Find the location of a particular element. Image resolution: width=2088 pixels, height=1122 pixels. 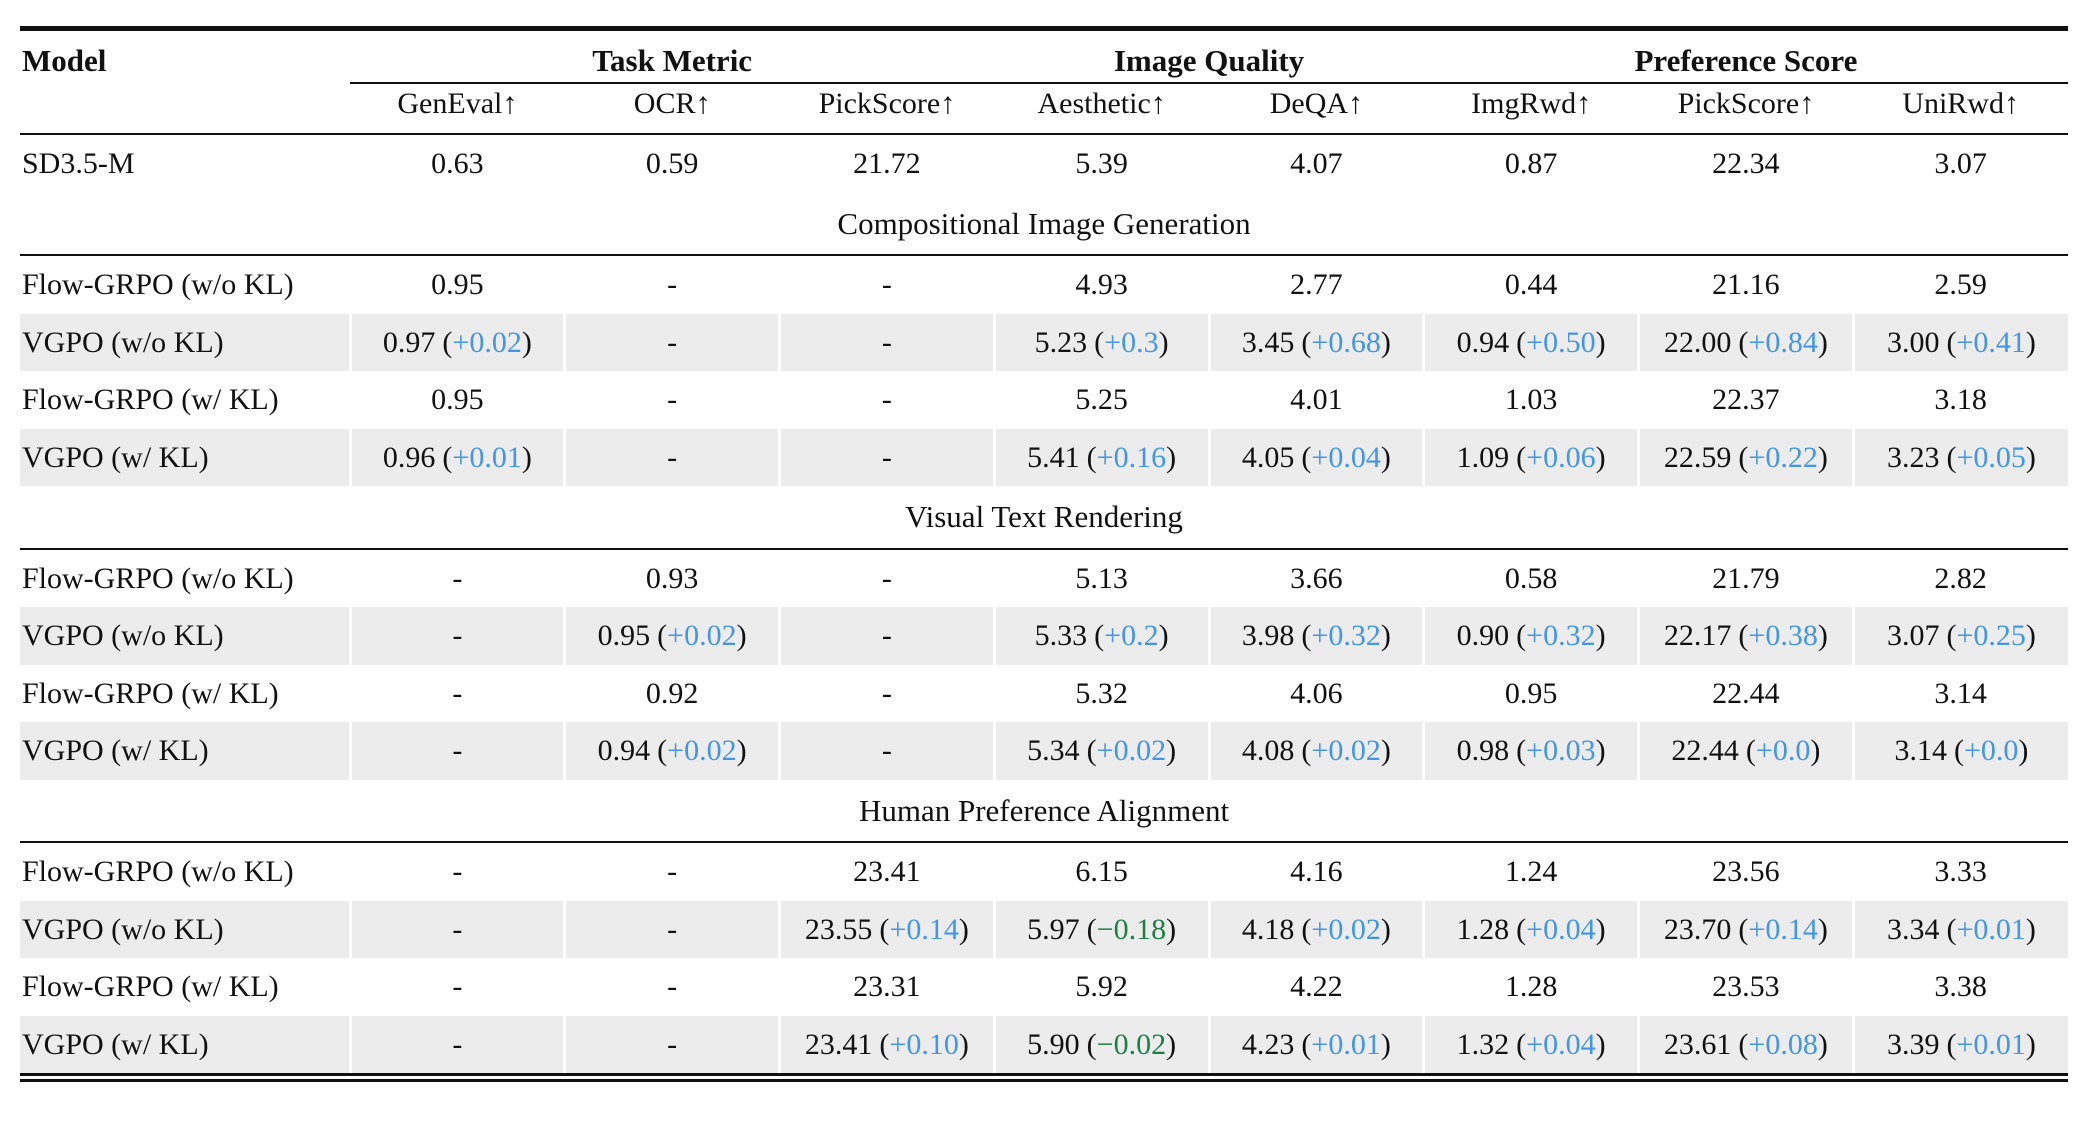

delta-value: +0.10 is located at coordinates (924, 1044).